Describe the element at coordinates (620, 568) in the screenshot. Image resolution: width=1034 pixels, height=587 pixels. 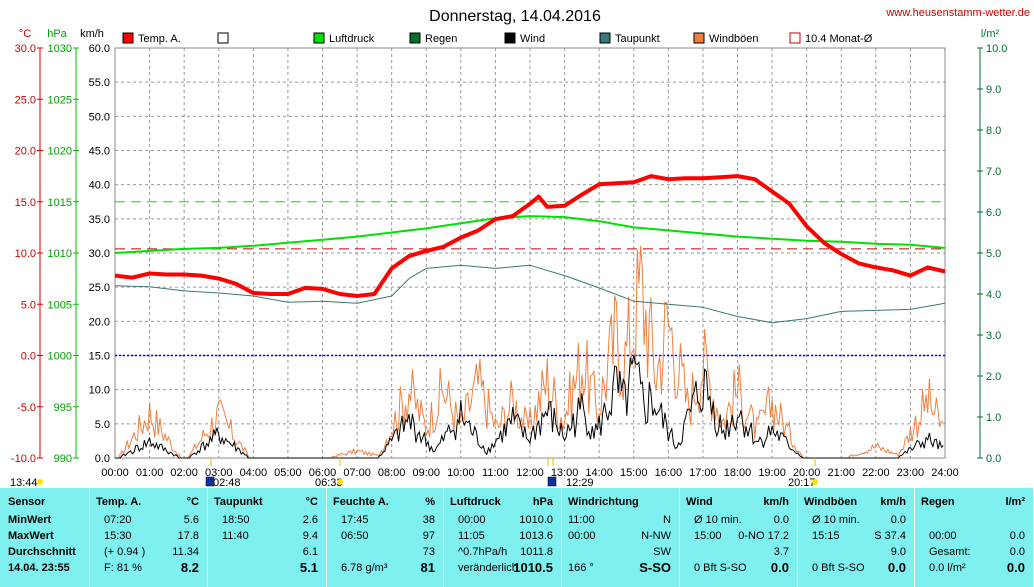
I see `stats-row: 166 ° S-SO` at that location.